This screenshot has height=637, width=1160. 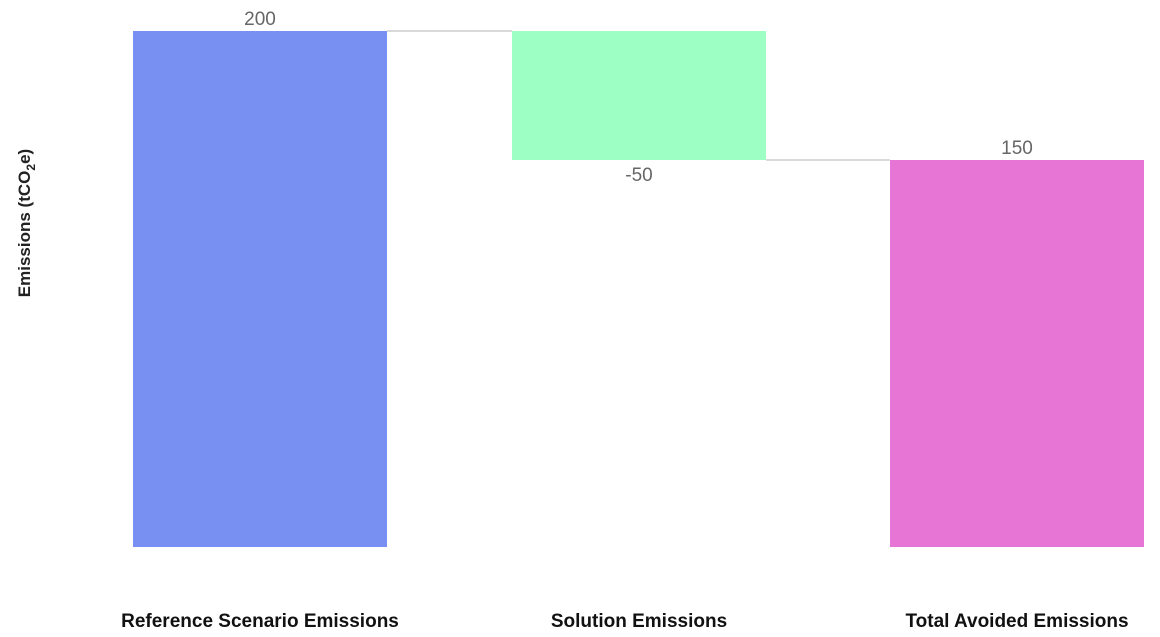 I want to click on bar-total-avoided-emissions, so click(x=1017, y=353).